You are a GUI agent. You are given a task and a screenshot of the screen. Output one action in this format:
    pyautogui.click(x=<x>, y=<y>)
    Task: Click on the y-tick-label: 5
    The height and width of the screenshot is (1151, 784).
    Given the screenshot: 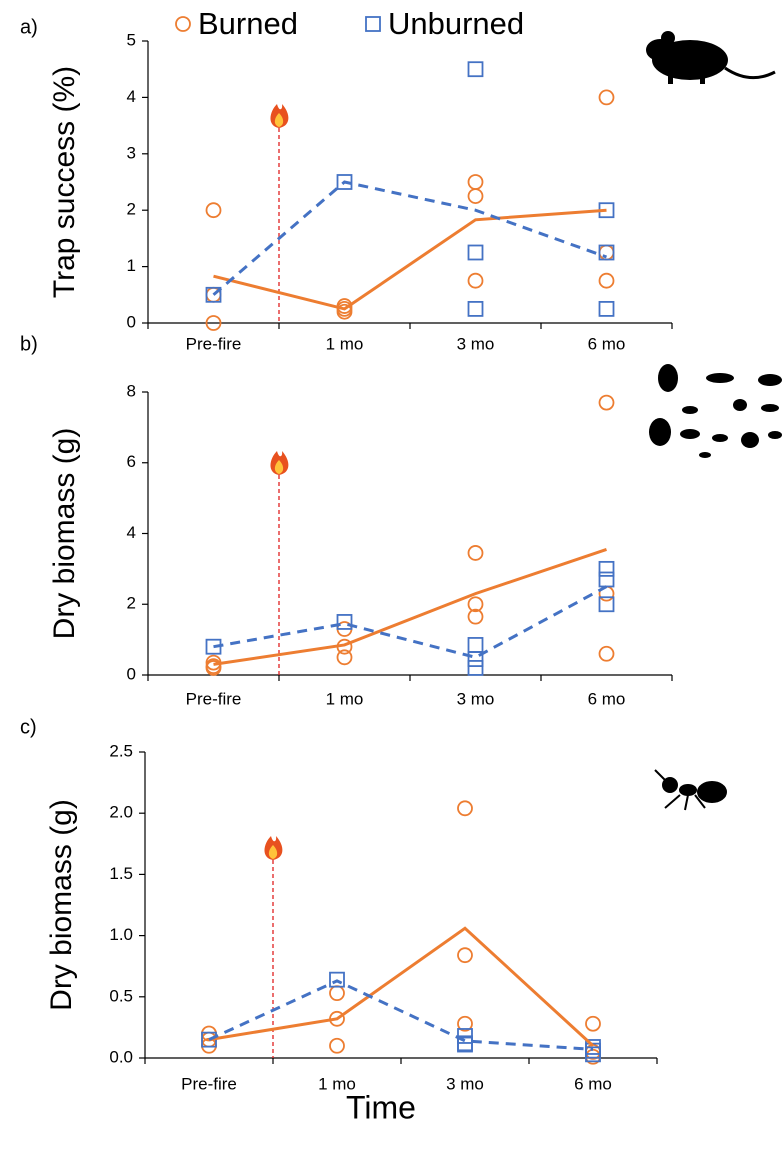 What is the action you would take?
    pyautogui.click(x=131, y=39)
    